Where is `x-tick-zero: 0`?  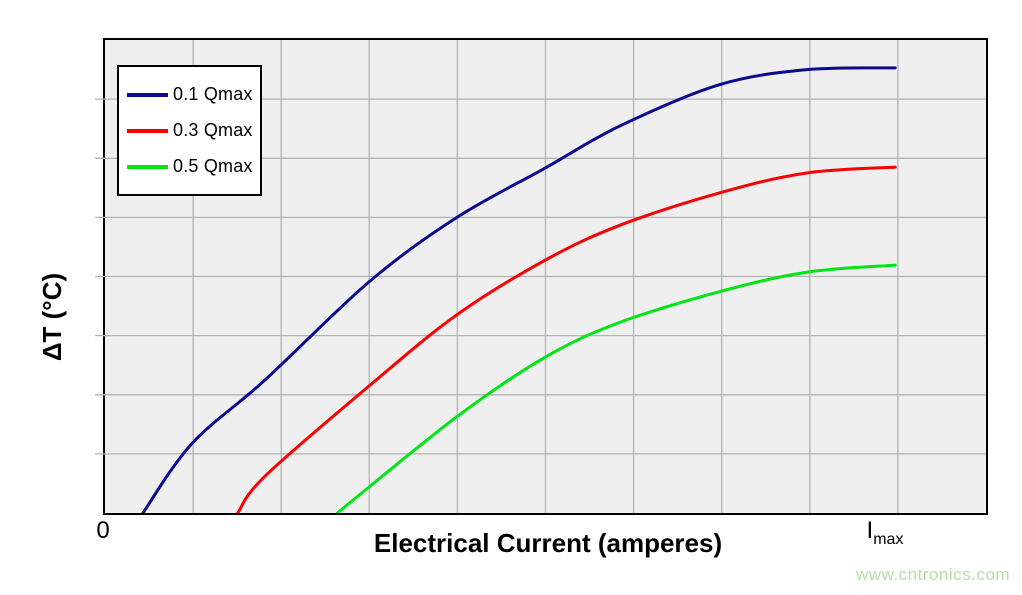 x-tick-zero: 0 is located at coordinates (103, 530).